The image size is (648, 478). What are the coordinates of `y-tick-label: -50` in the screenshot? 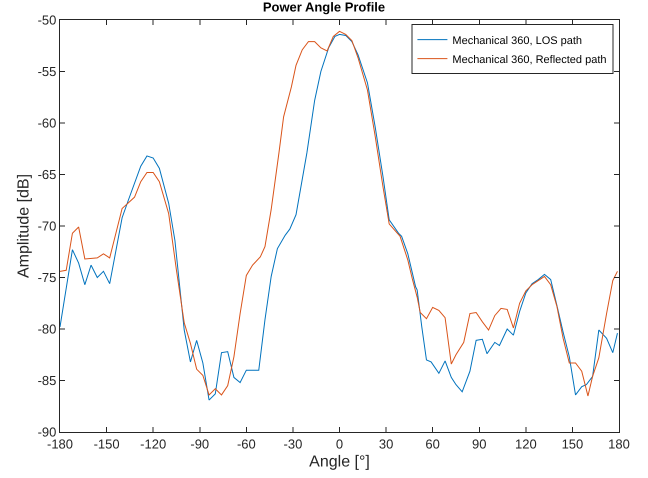 It's located at (47, 20).